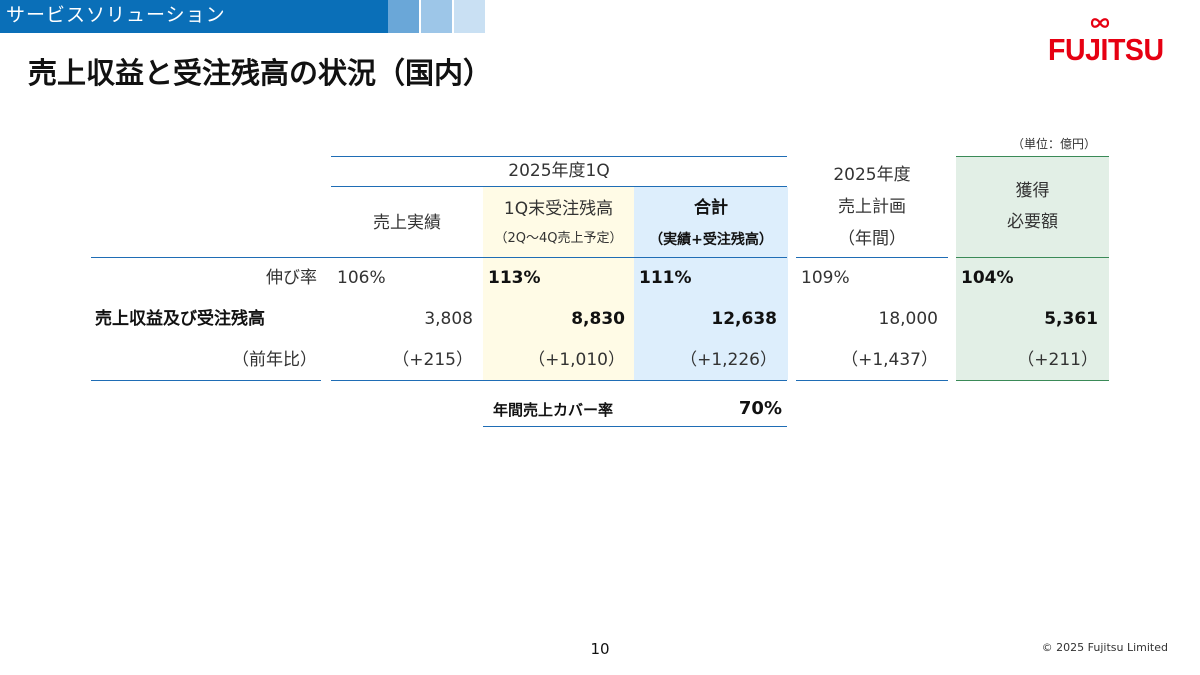 This screenshot has height=675, width=1200. Describe the element at coordinates (1071, 319) in the screenshot. I see `revenue-required: 5,361` at that location.